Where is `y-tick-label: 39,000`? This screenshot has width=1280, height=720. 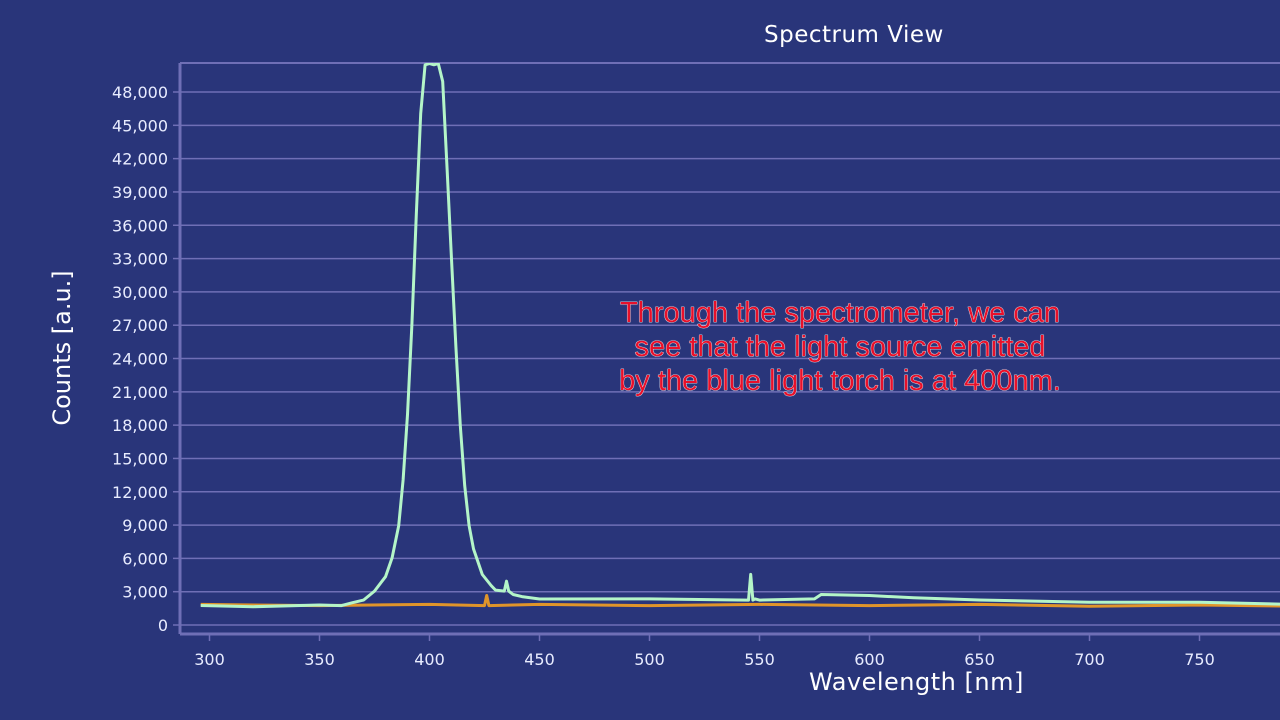 y-tick-label: 39,000 is located at coordinates (140, 192).